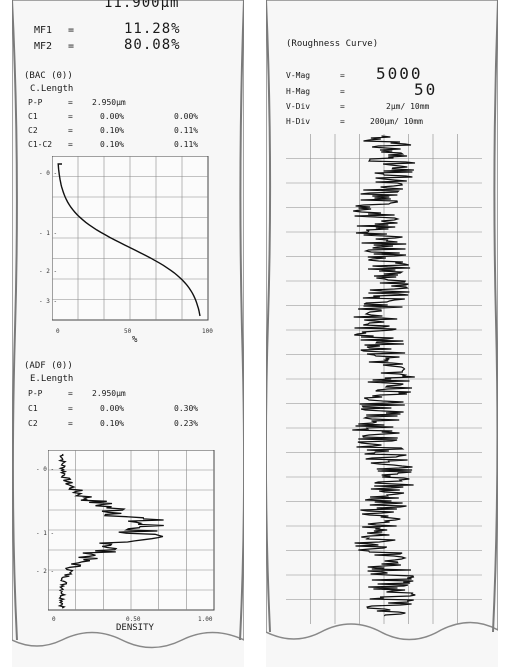 This screenshot has width=505, height=667. What do you see at coordinates (186, 408) in the screenshot?
I see `adf-row-value2: 0.30%` at bounding box center [186, 408].